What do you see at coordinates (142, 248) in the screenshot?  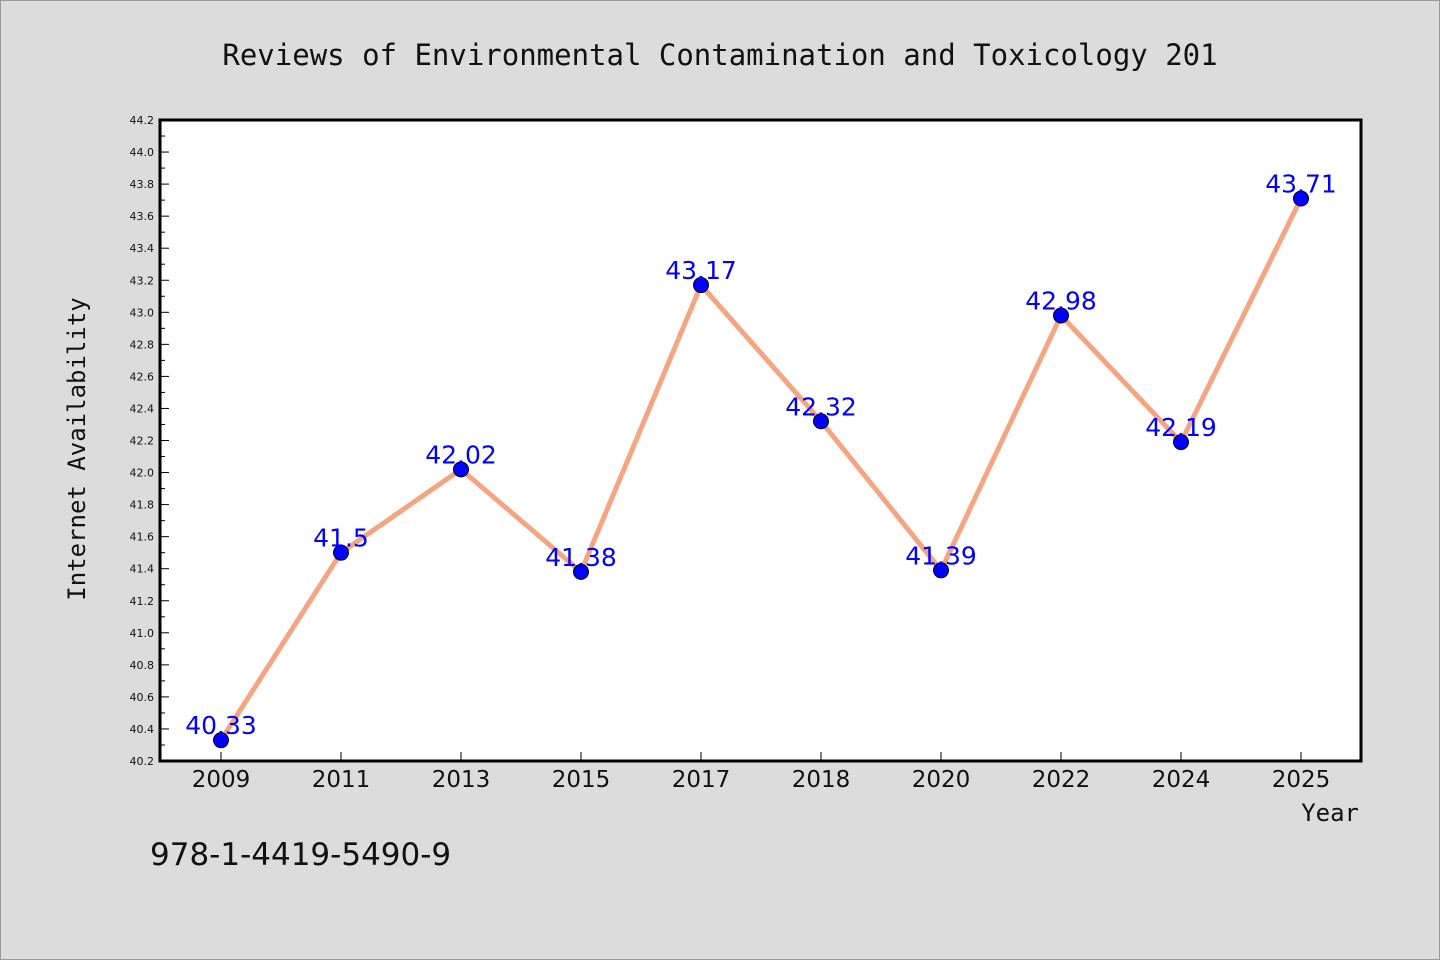 I see `y-tick-label: 43.4` at bounding box center [142, 248].